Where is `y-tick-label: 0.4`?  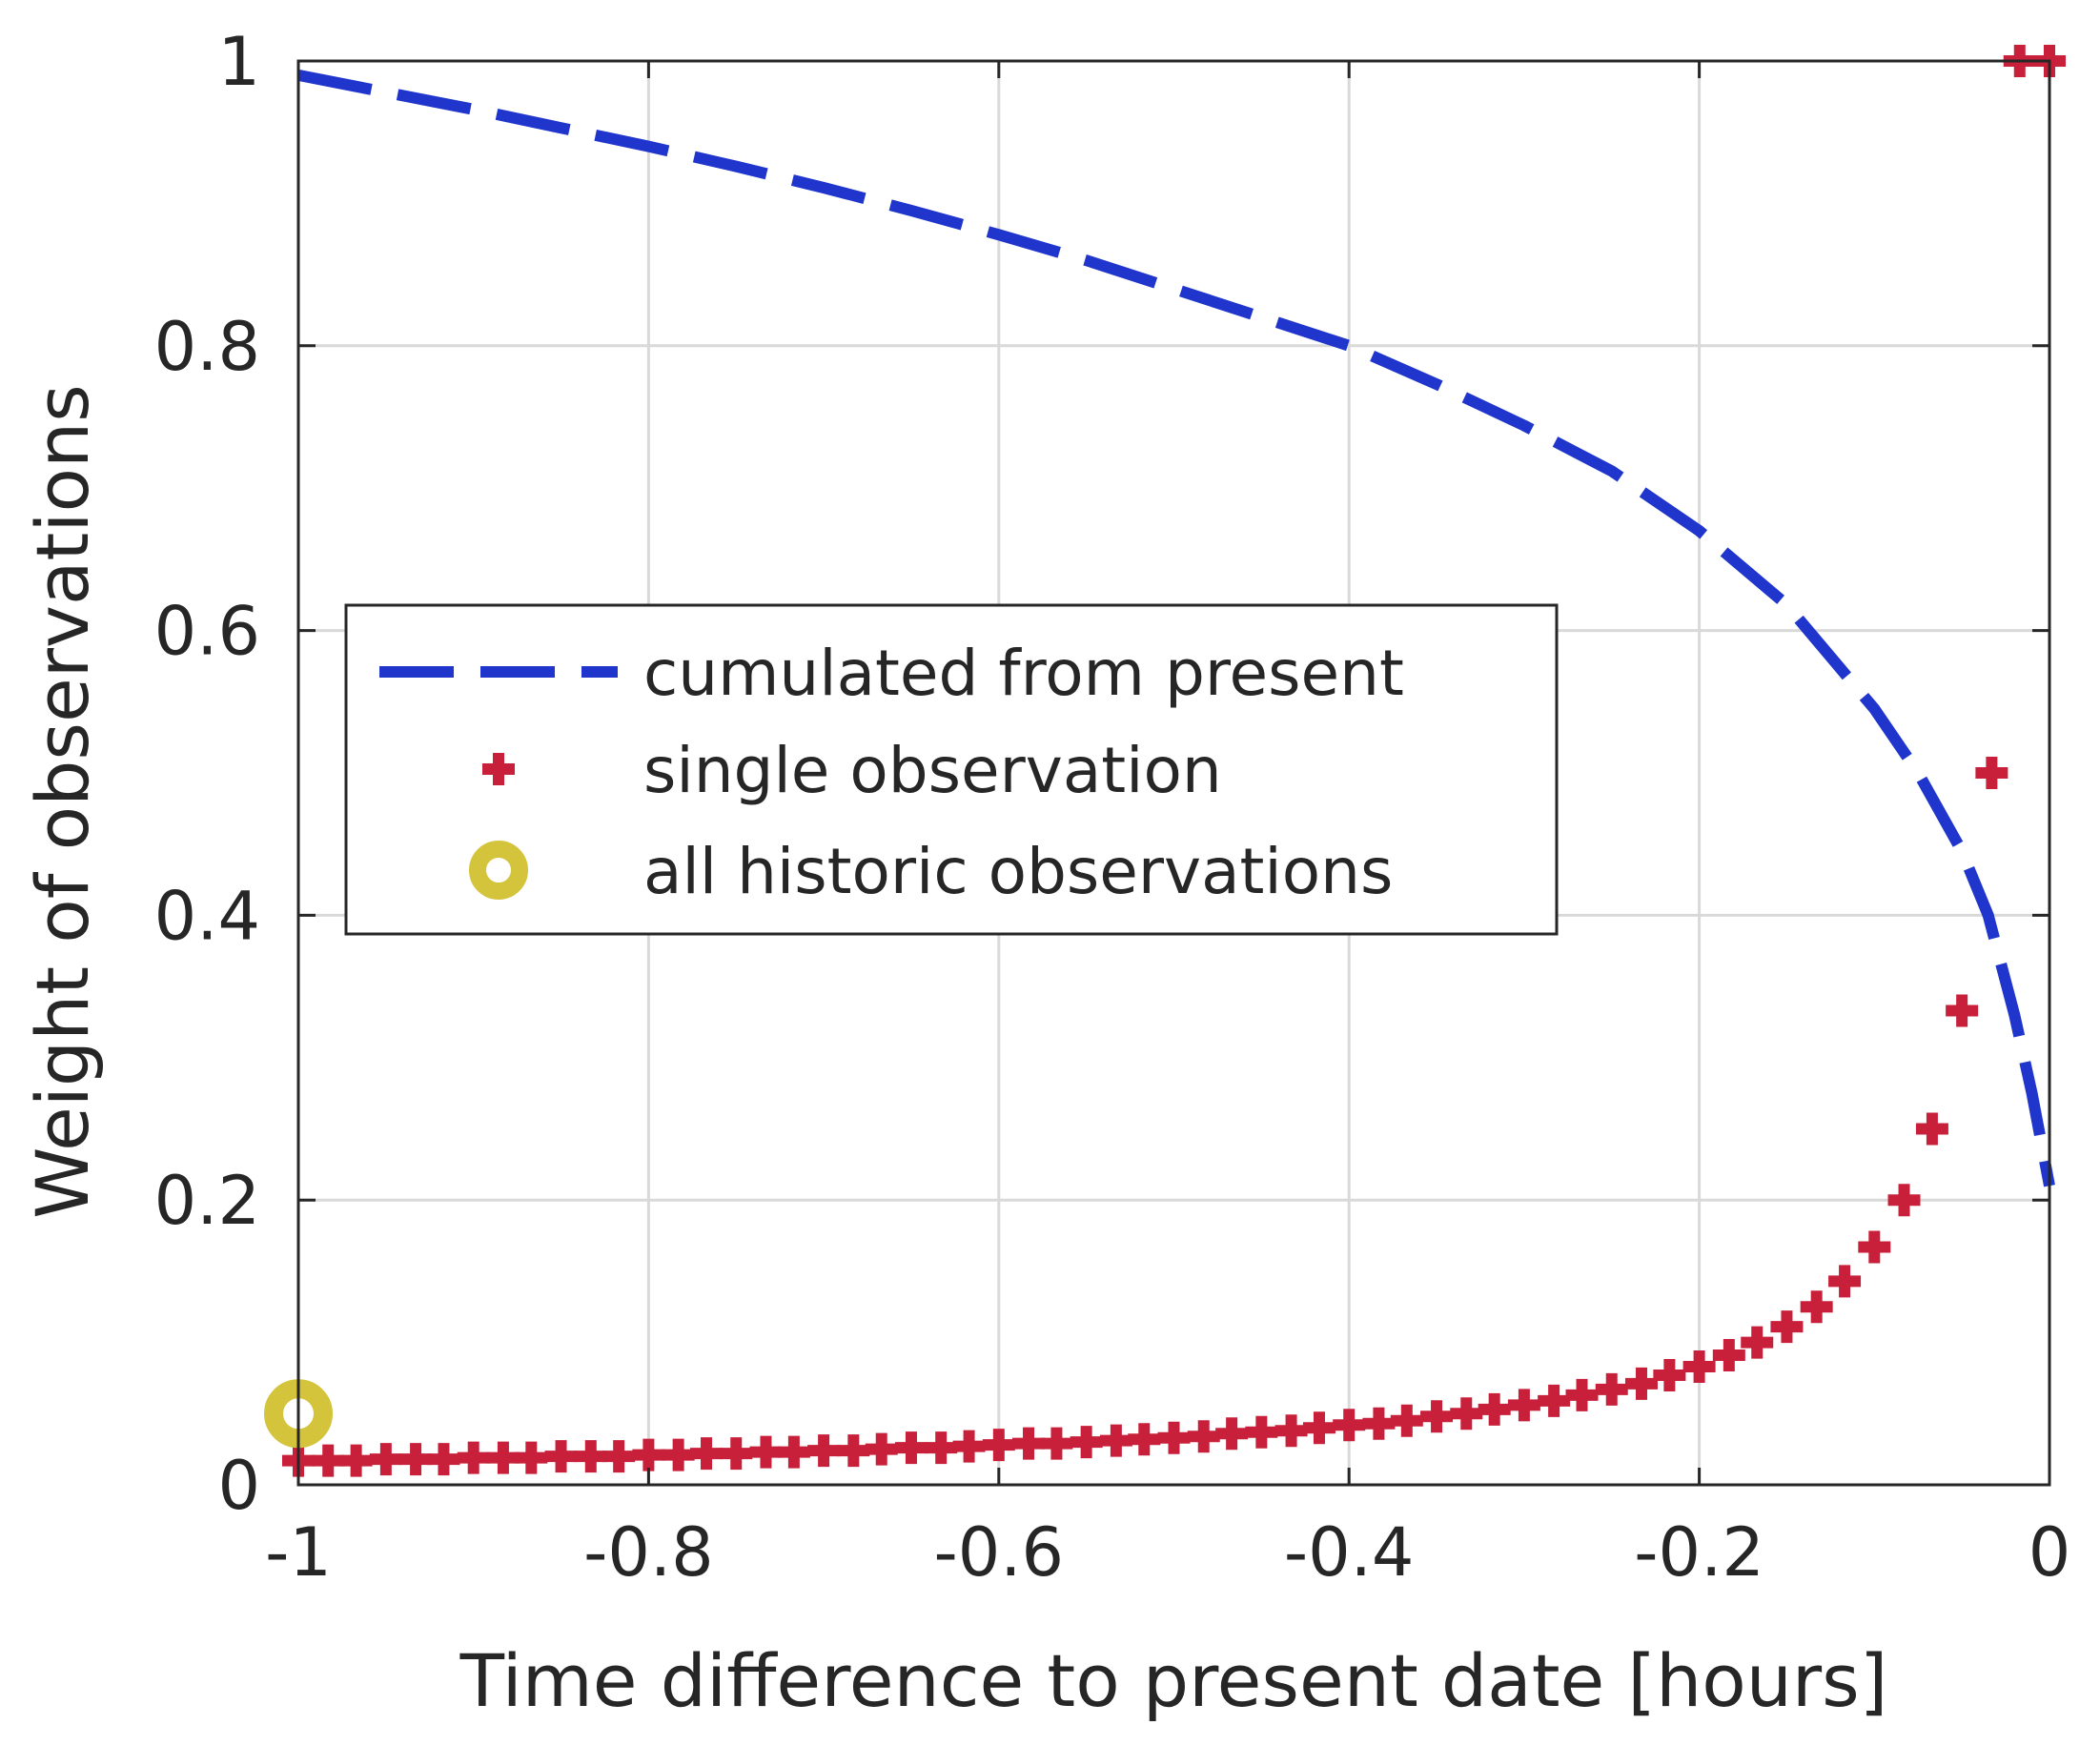 y-tick-label: 0.4 is located at coordinates (207, 916).